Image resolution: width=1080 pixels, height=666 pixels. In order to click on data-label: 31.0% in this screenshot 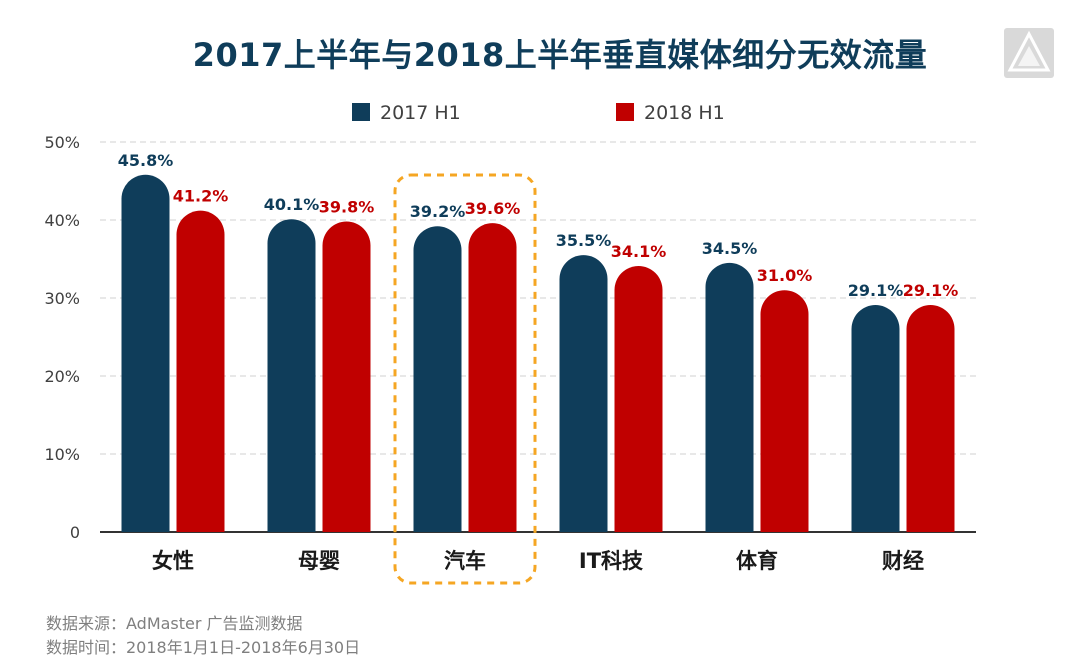, I will do `click(785, 275)`.